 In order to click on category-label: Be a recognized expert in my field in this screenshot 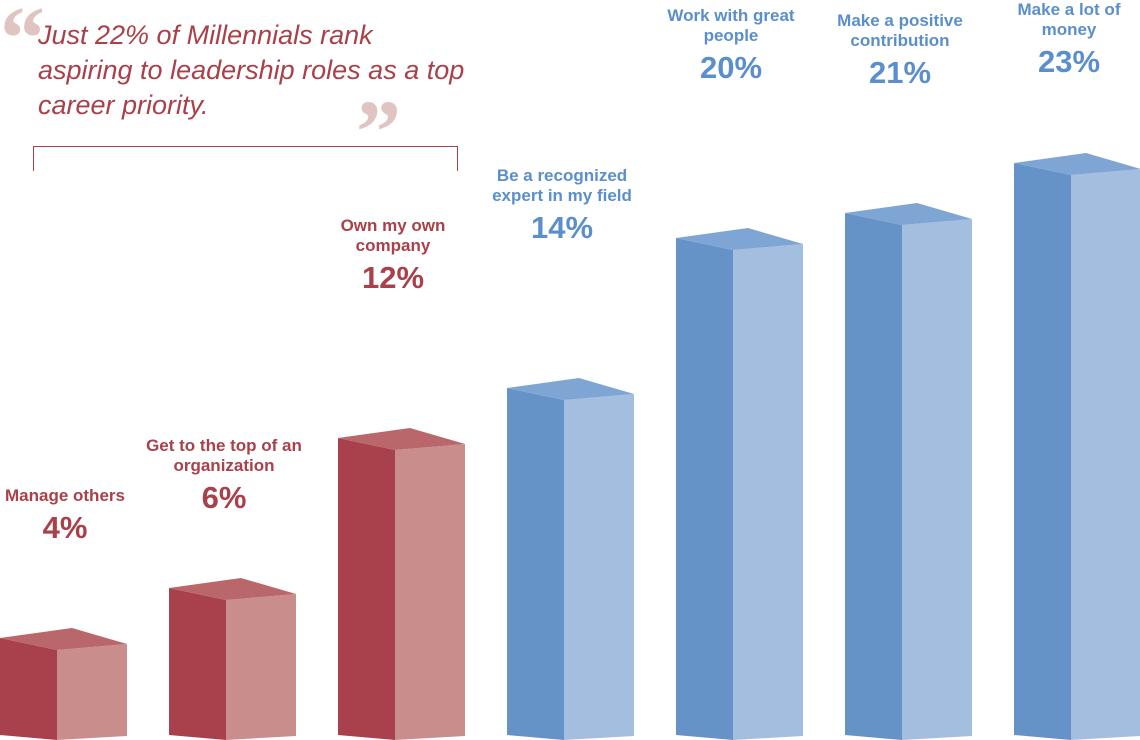, I will do `click(562, 185)`.